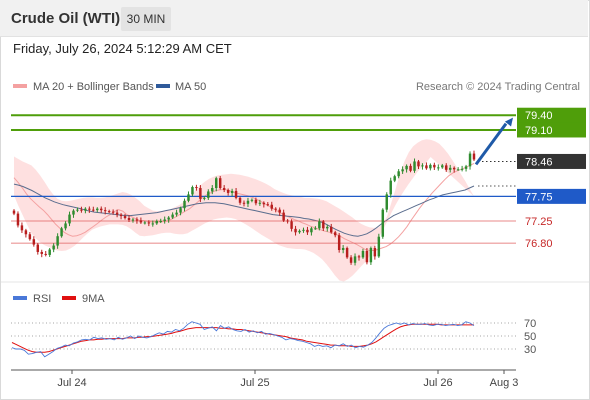 The height and width of the screenshot is (400, 590). What do you see at coordinates (530, 337) in the screenshot?
I see `rsi-tick-50: 50` at bounding box center [530, 337].